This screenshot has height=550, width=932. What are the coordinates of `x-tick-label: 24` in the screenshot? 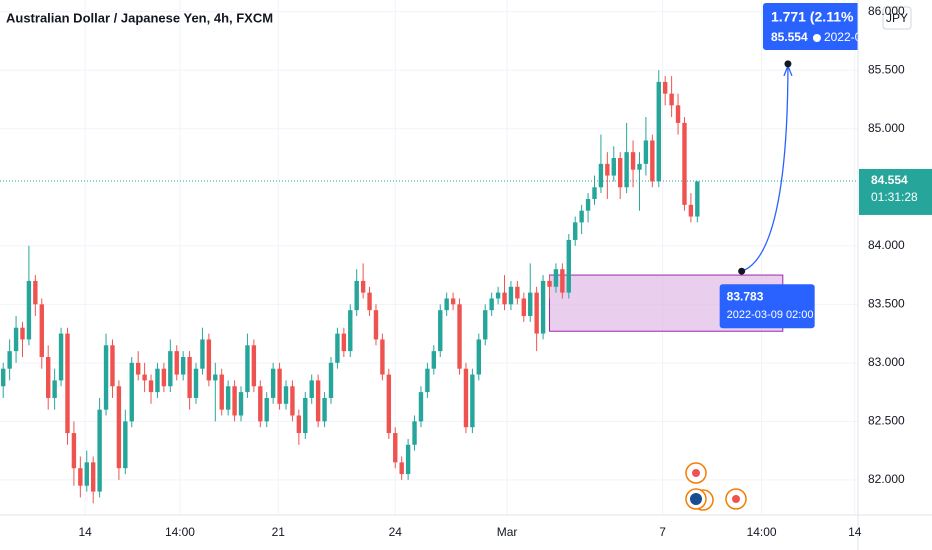 It's located at (396, 532).